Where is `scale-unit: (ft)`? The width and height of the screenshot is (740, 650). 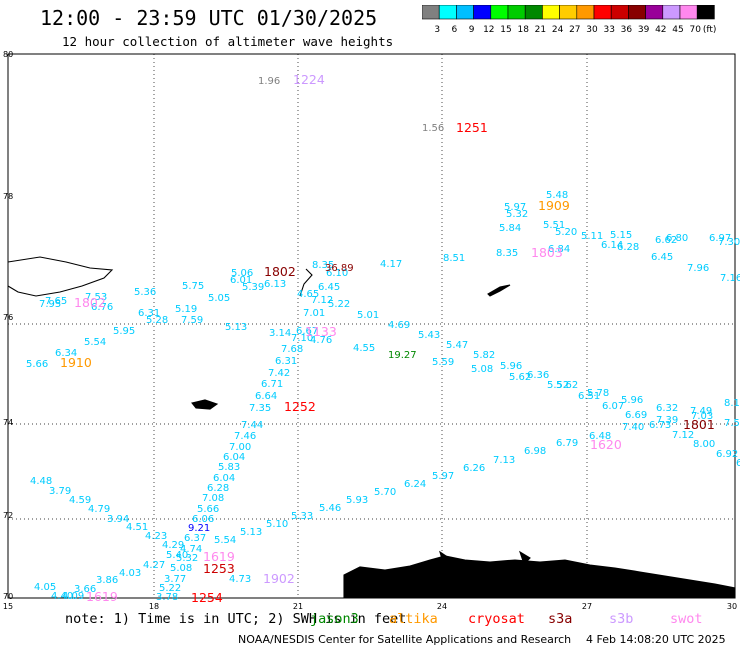
scale-unit: (ft) is located at coordinates (710, 30).